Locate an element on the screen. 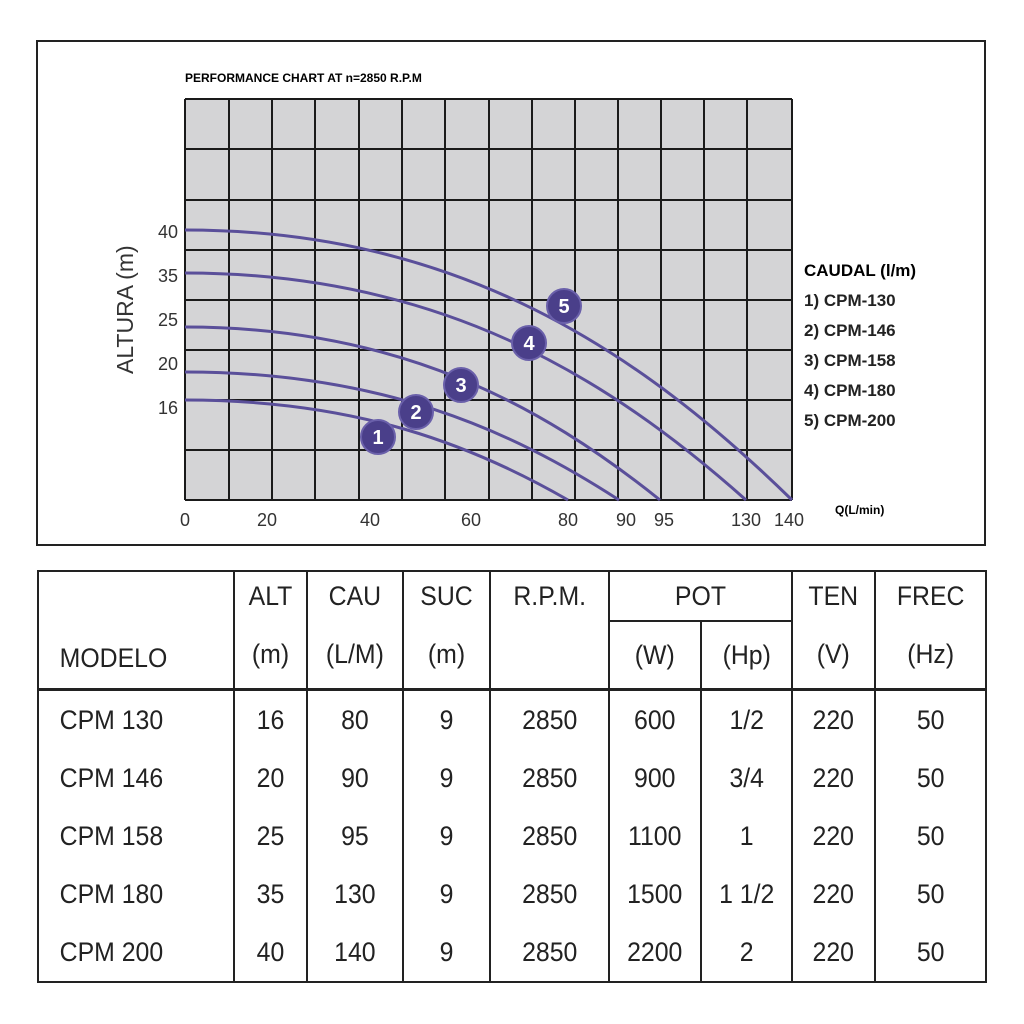 Image resolution: width=1024 pixels, height=1024 pixels. legend-item-4: 4) CPM-180 is located at coordinates (850, 390).